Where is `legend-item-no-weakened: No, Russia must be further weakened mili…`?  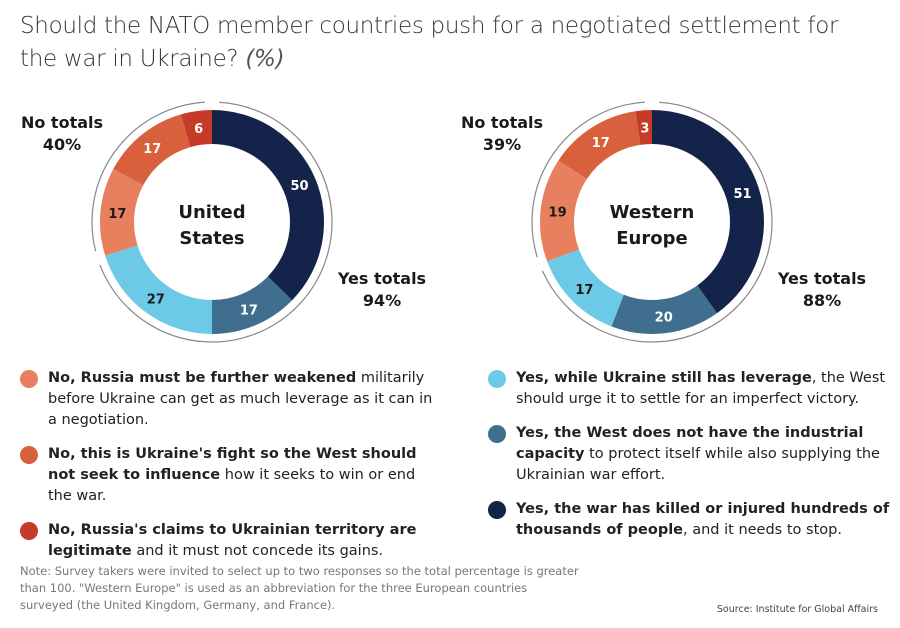 legend-item-no-weakened: No, Russia must be further weakened mili… is located at coordinates (230, 399).